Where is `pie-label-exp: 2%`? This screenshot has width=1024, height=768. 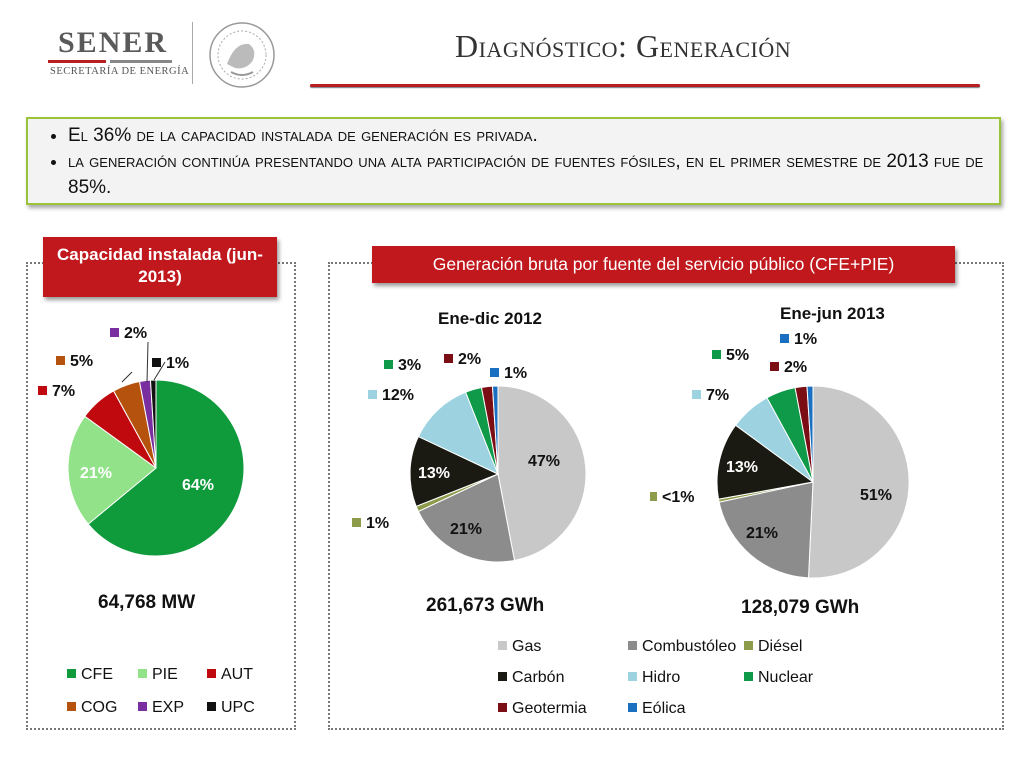
pie-label-exp: 2% is located at coordinates (128, 333).